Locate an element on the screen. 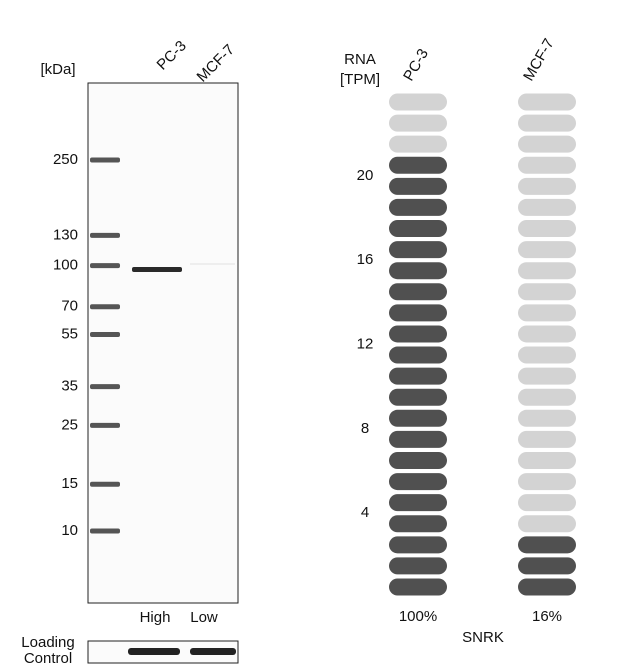 This screenshot has width=640, height=671. loading-label: Control is located at coordinates (48, 658).